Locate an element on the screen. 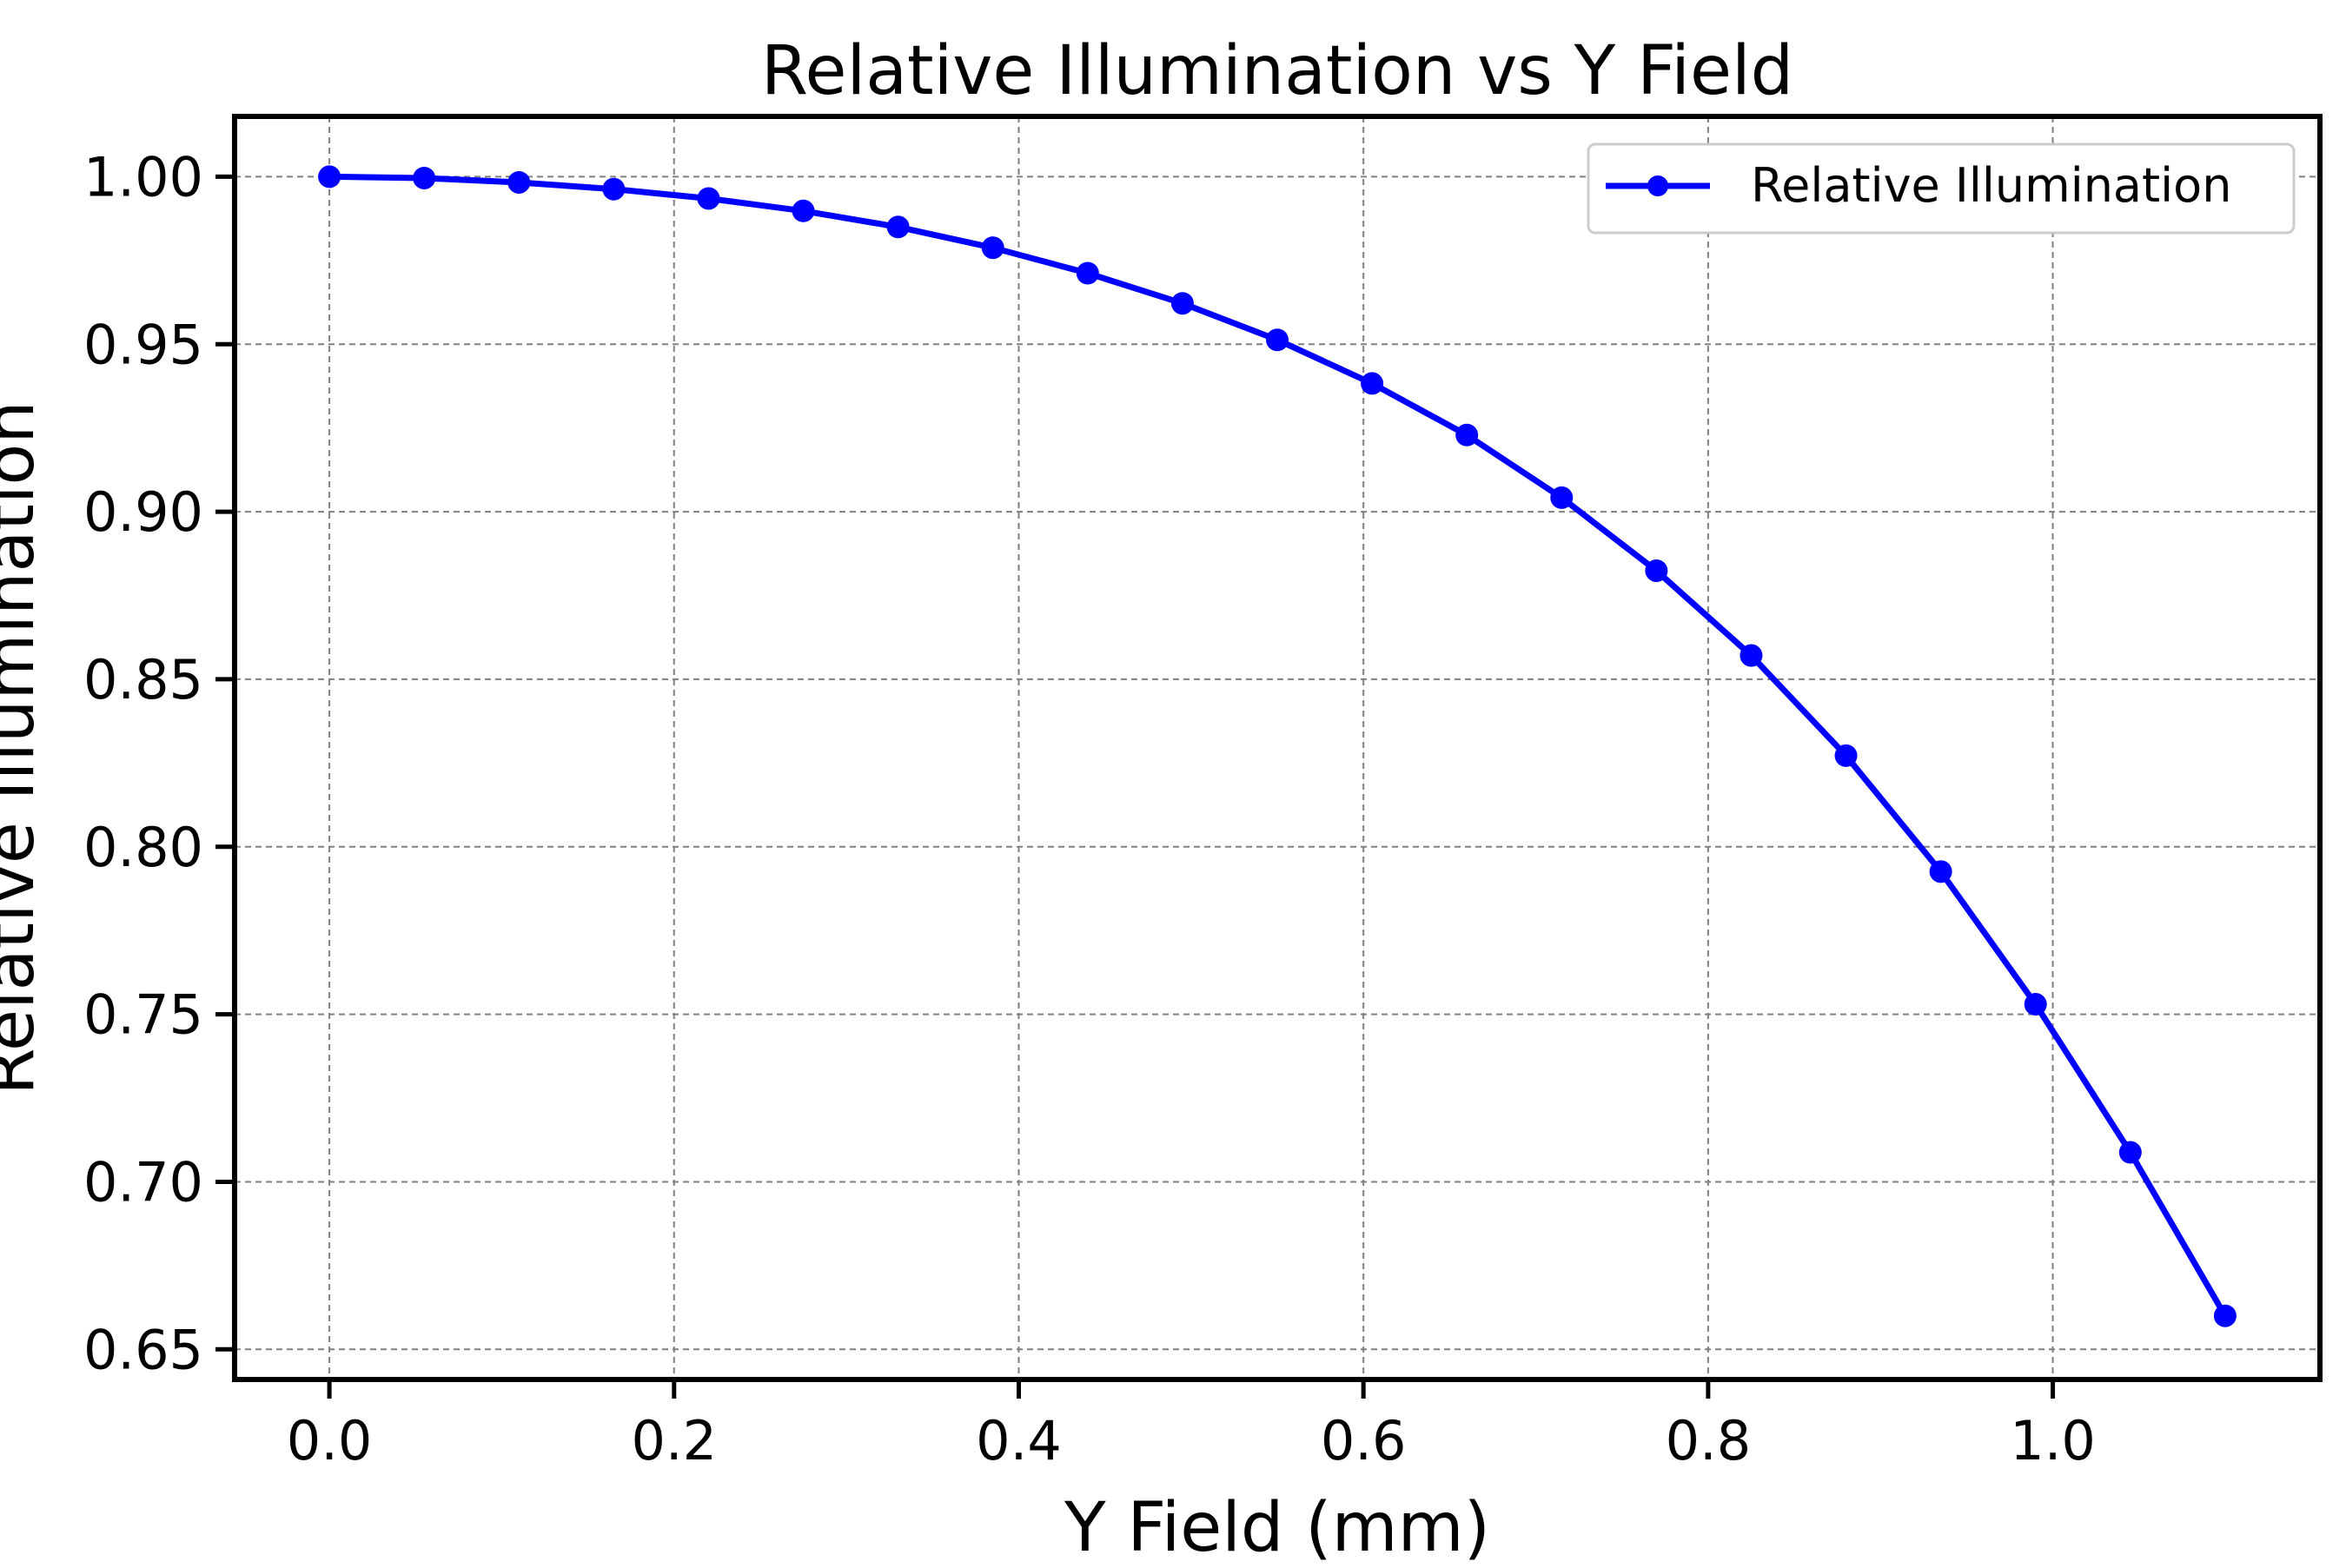 Image resolution: width=2346 pixels, height=1568 pixels. y-tick-label: 0.90 is located at coordinates (143, 512).